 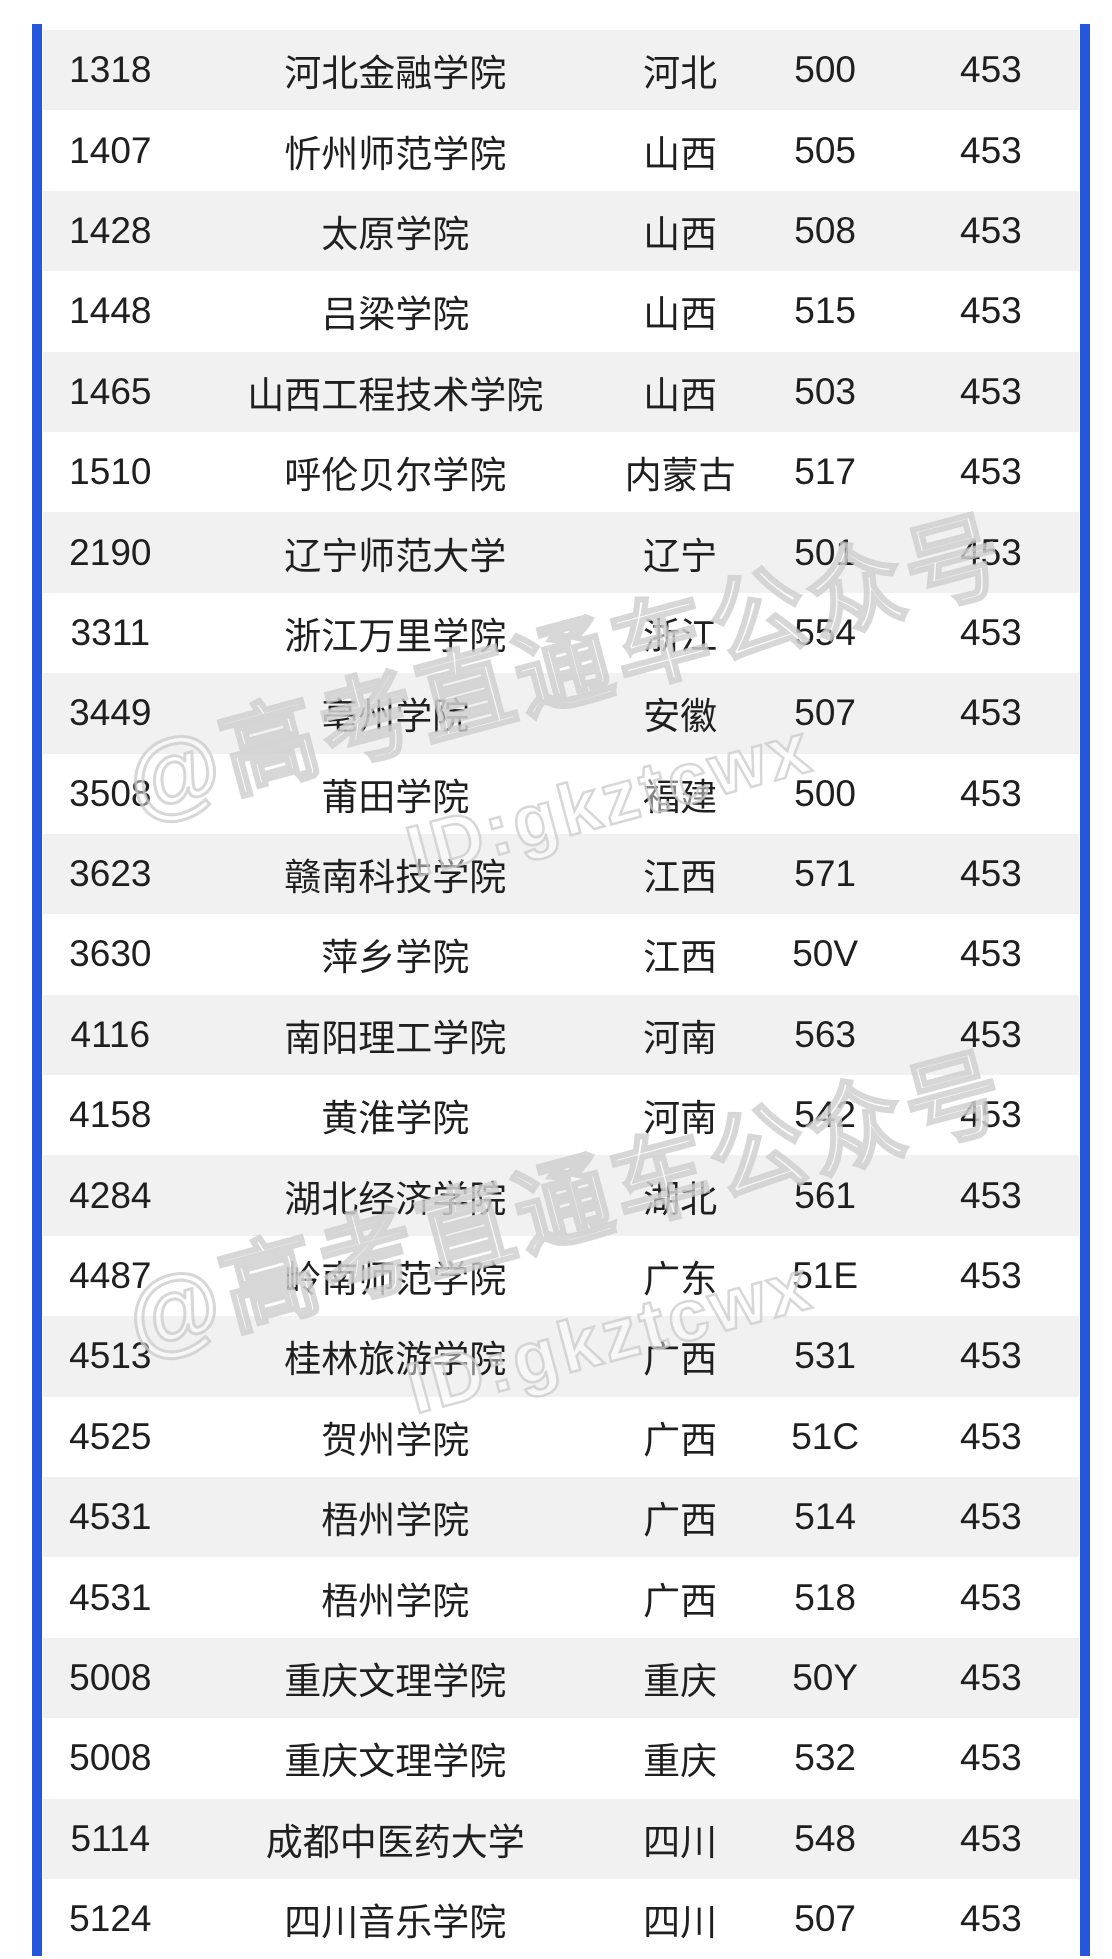 What do you see at coordinates (110, 391) in the screenshot?
I see `school-code-cell: 1465` at bounding box center [110, 391].